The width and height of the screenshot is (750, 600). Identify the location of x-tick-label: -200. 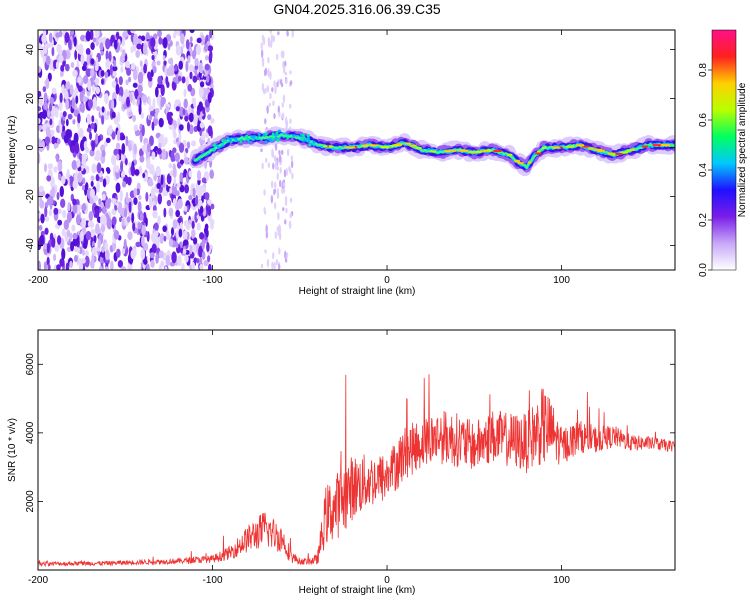
(38, 280).